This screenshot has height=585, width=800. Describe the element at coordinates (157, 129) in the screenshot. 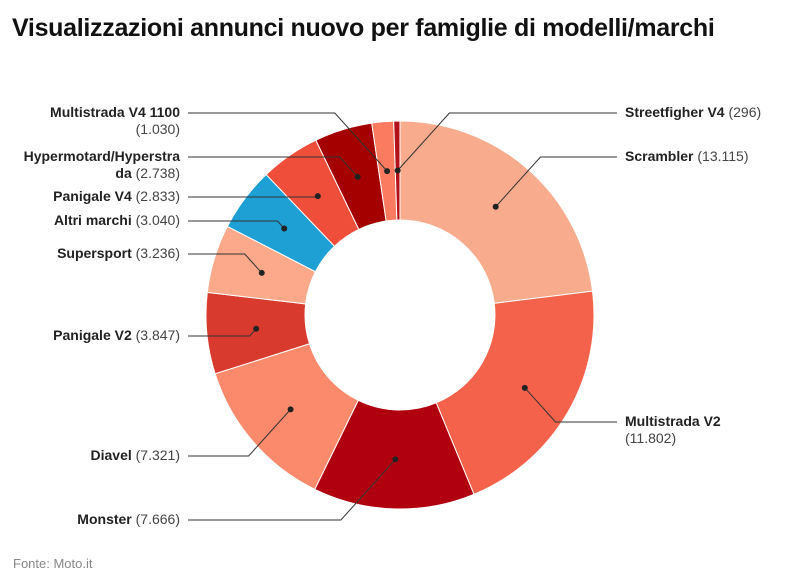

I see `slice-value: (1.030)` at that location.